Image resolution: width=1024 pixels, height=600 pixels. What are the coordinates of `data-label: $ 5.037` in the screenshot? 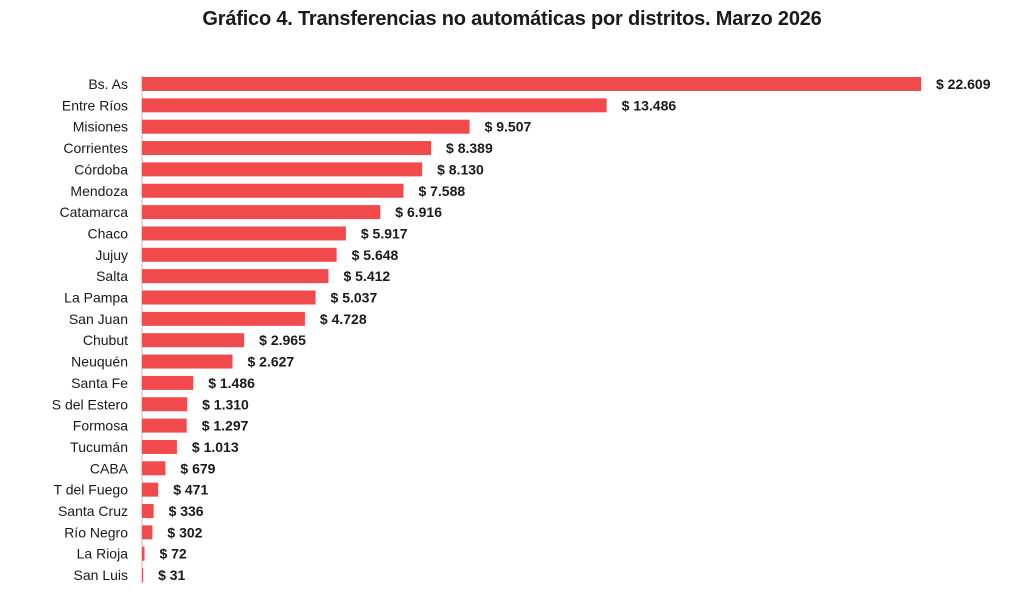 It's located at (354, 298).